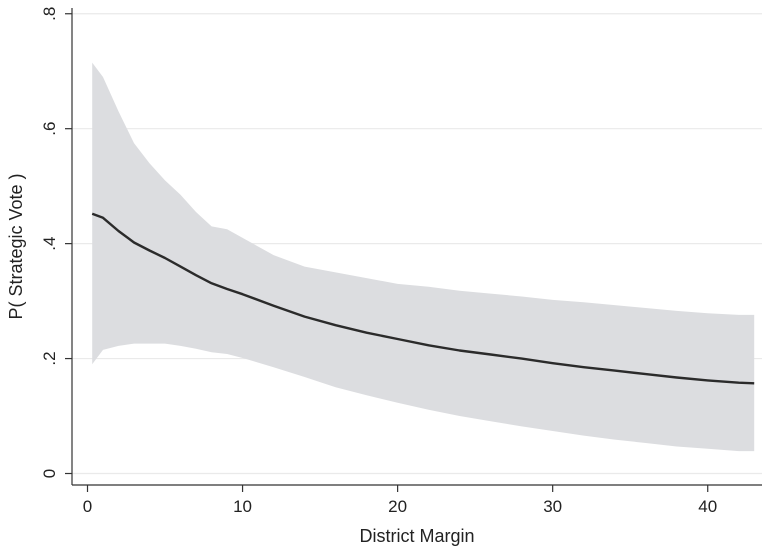 This screenshot has height=549, width=766. Describe the element at coordinates (707, 506) in the screenshot. I see `x-tick-label-4: 40` at that location.